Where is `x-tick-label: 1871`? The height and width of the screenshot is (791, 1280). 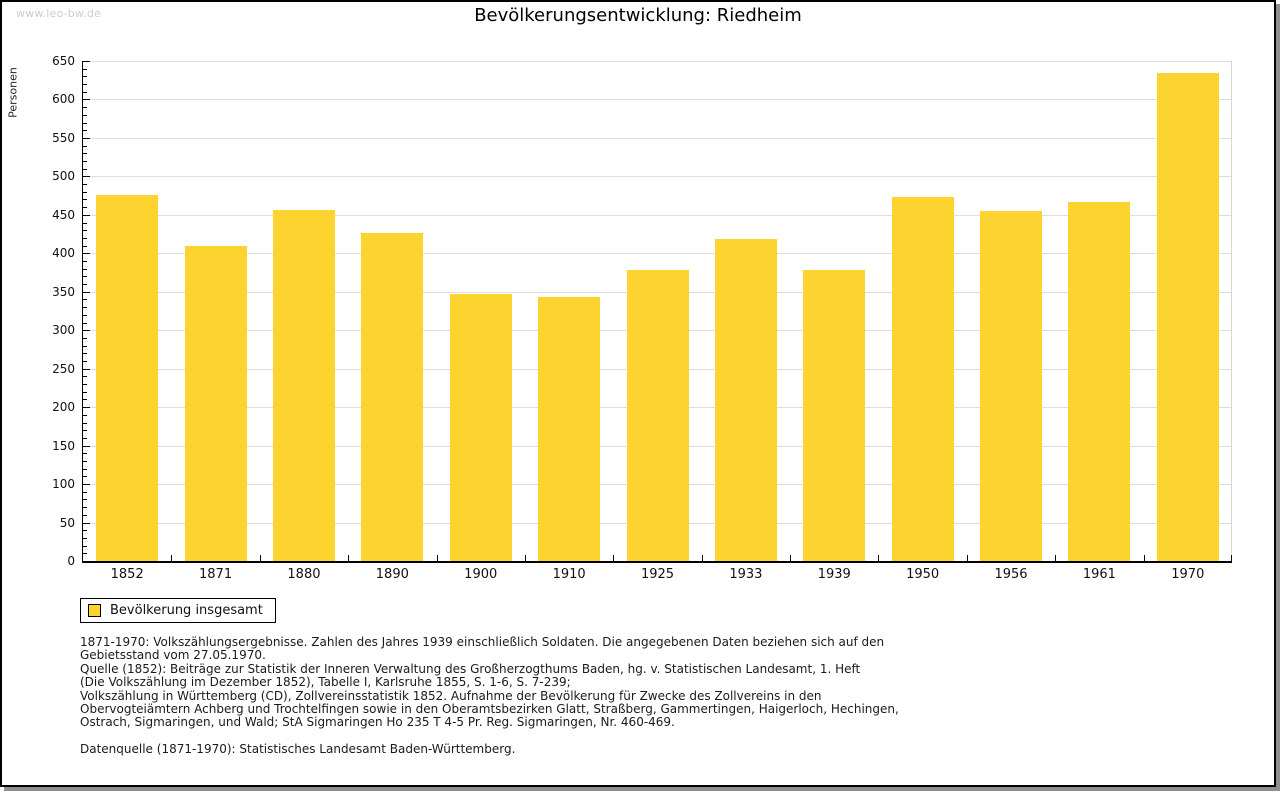 x-tick-label: 1871 is located at coordinates (216, 574).